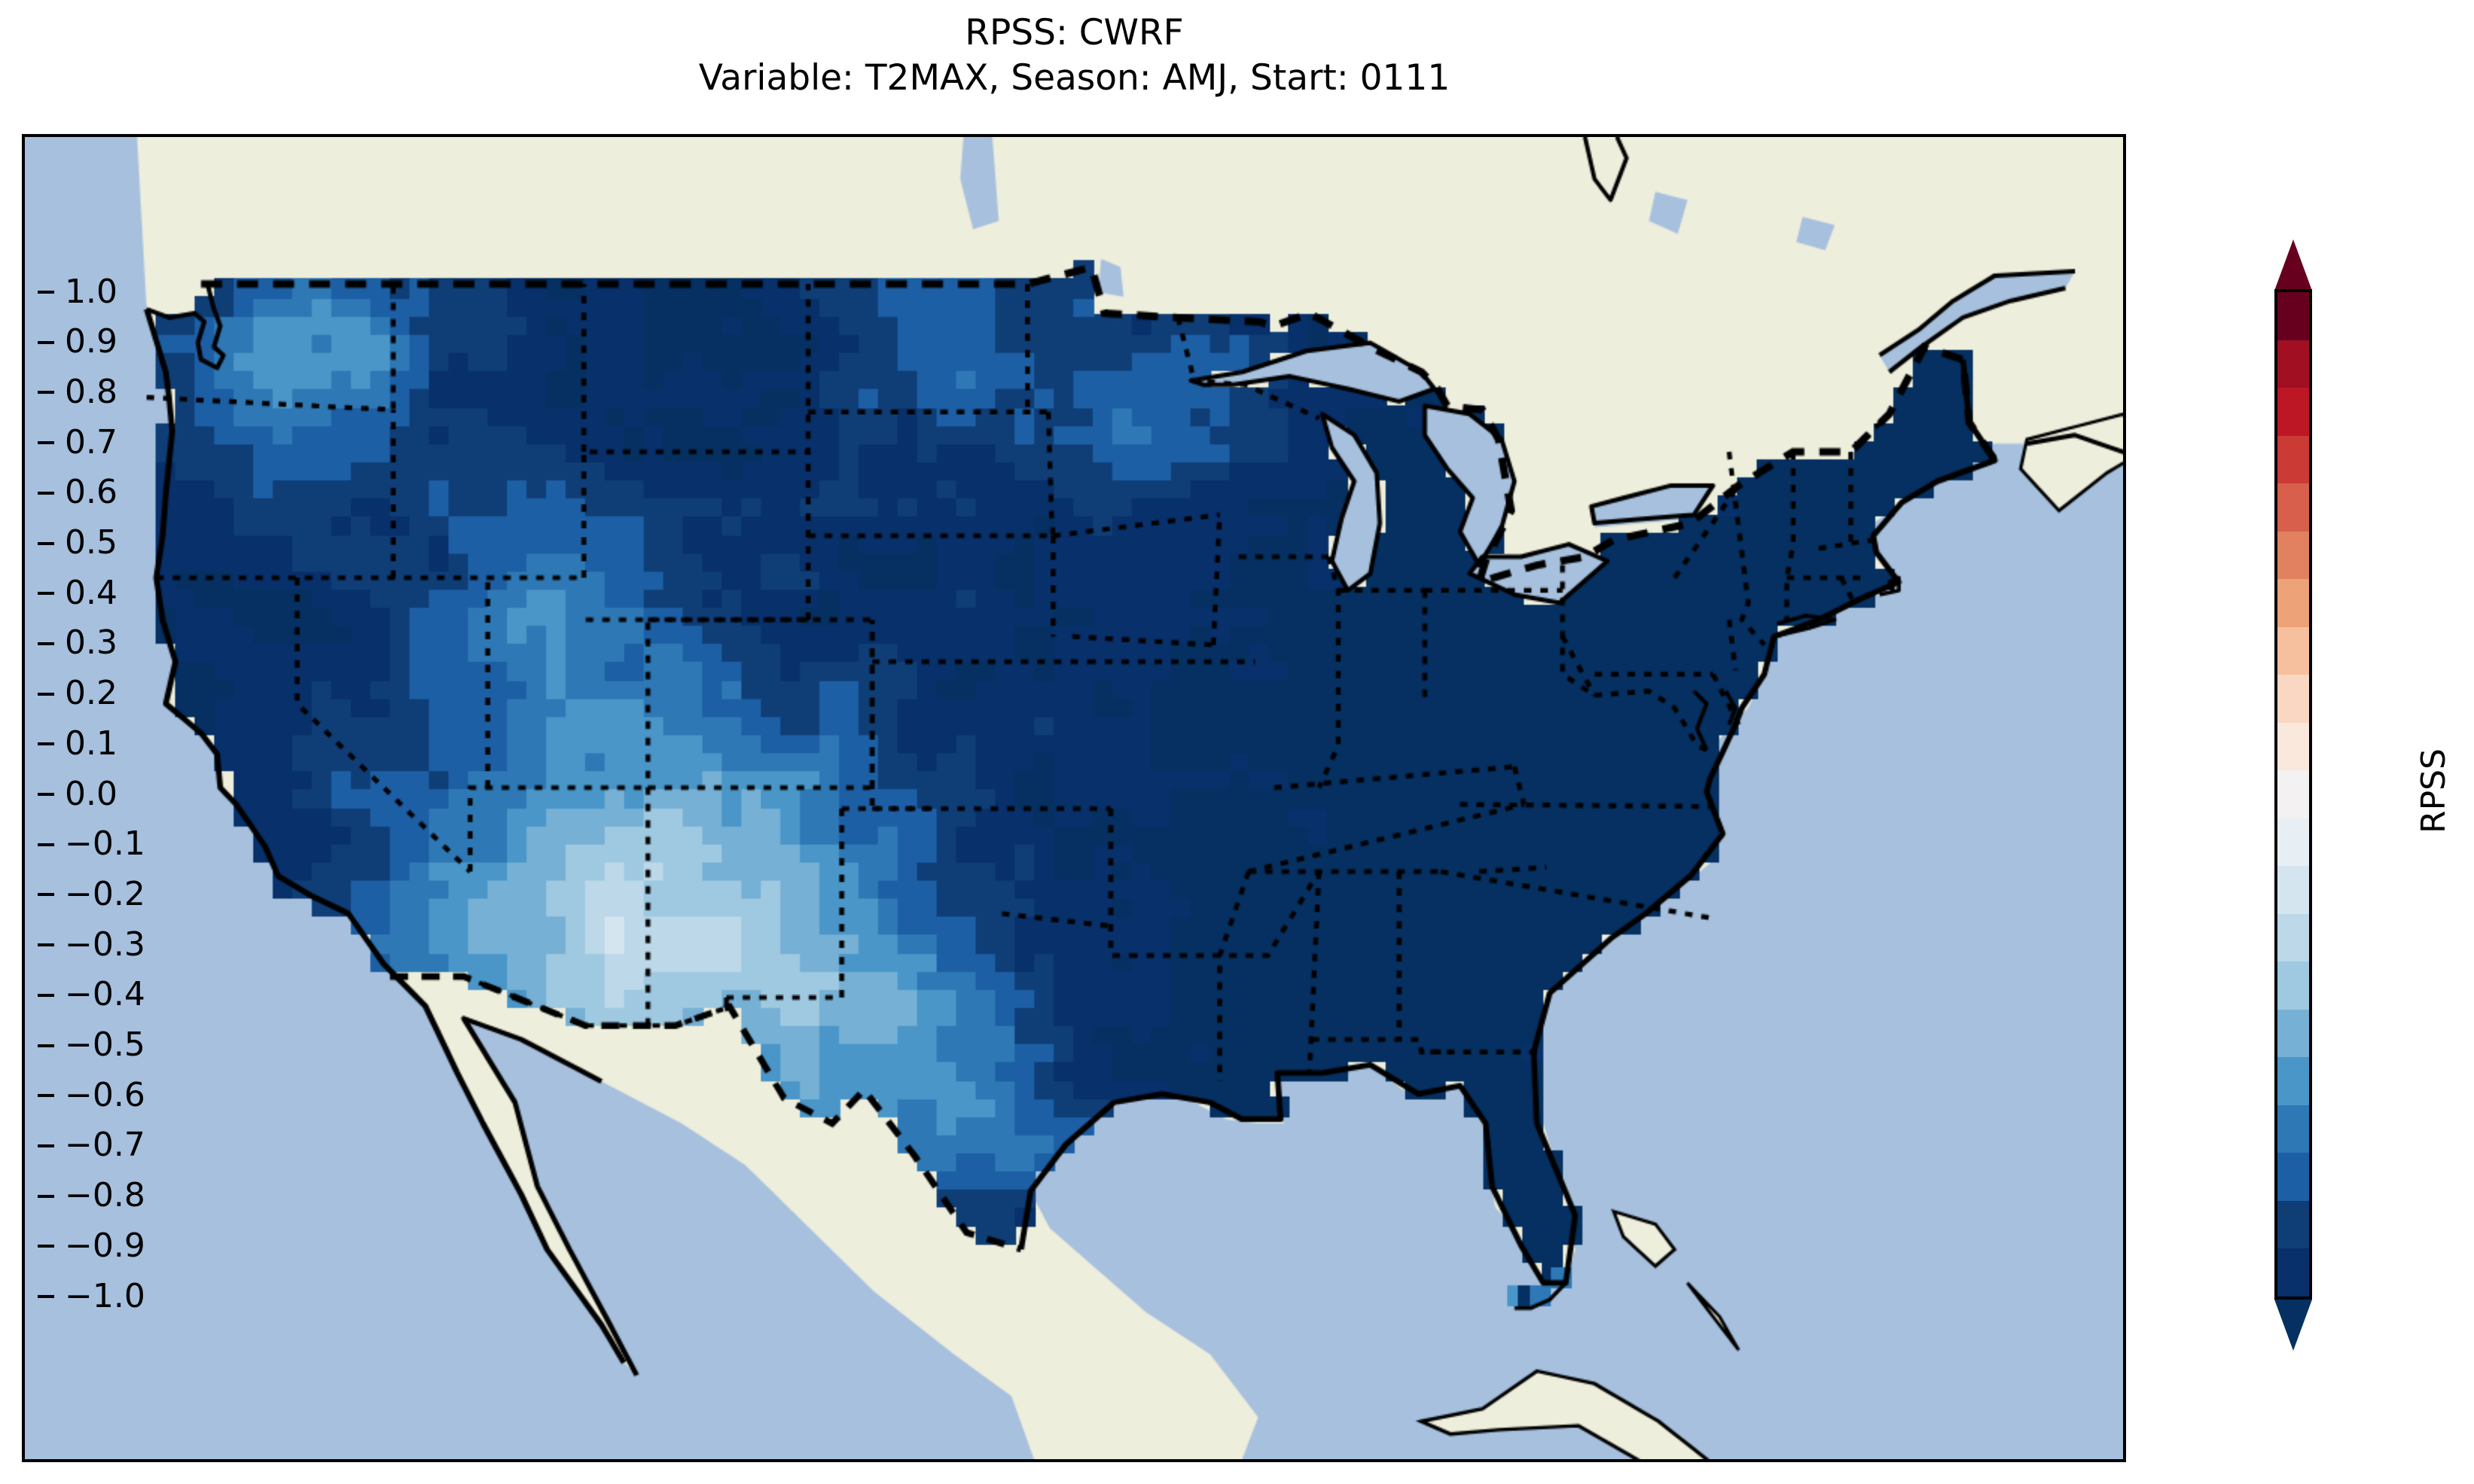 This screenshot has width=2474, height=1484. I want to click on colorbar-tick-label: 0.2, so click(91, 693).